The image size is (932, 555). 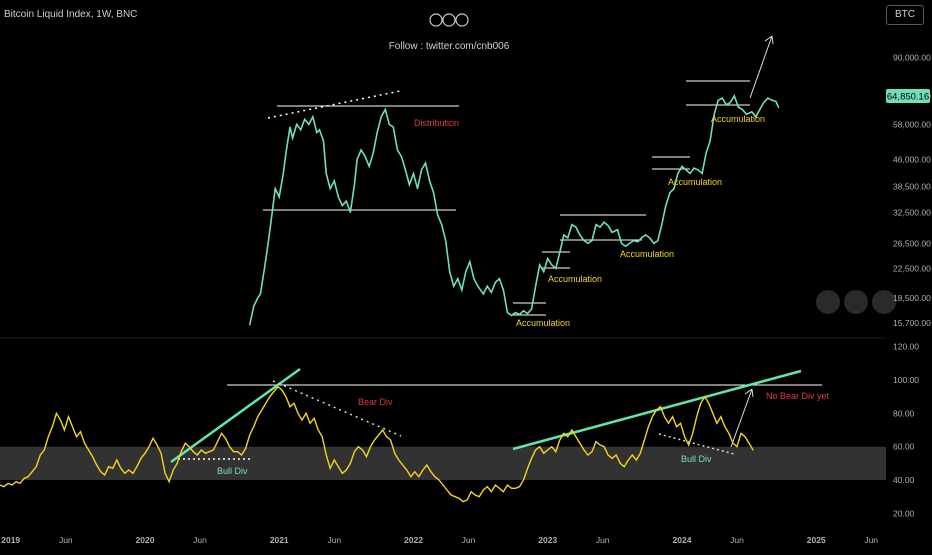 I want to click on time-tick-label: 2021, so click(x=279, y=540).